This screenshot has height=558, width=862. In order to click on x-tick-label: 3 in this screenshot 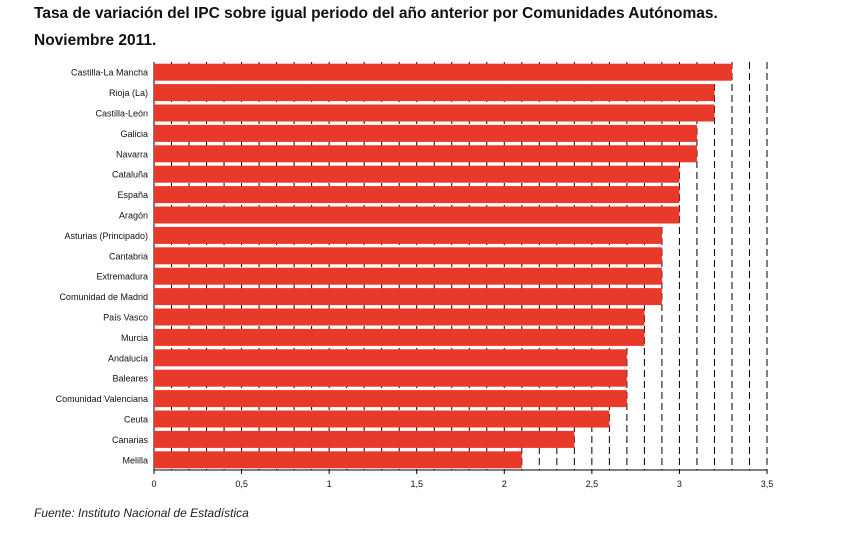, I will do `click(679, 484)`.